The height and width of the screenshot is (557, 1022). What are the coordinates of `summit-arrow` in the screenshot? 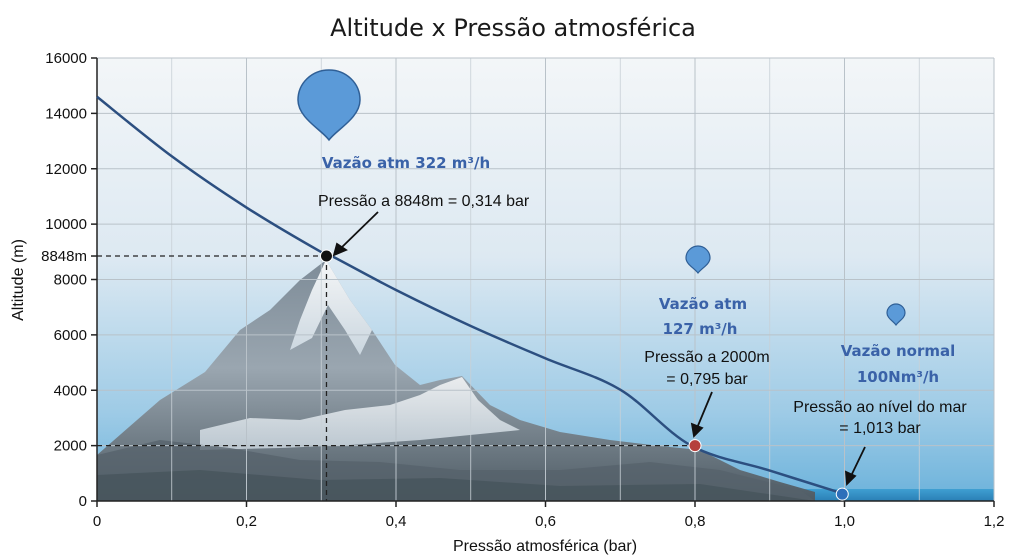 It's located at (359, 230).